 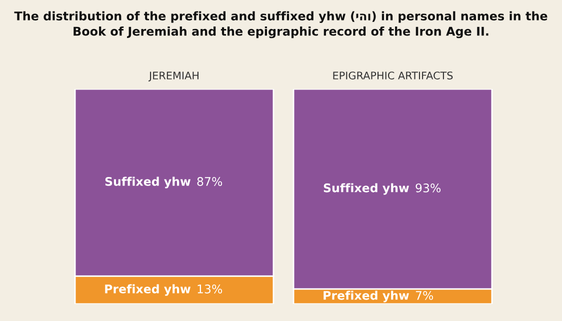 What do you see at coordinates (428, 187) in the screenshot?
I see `data-label: 93%` at bounding box center [428, 187].